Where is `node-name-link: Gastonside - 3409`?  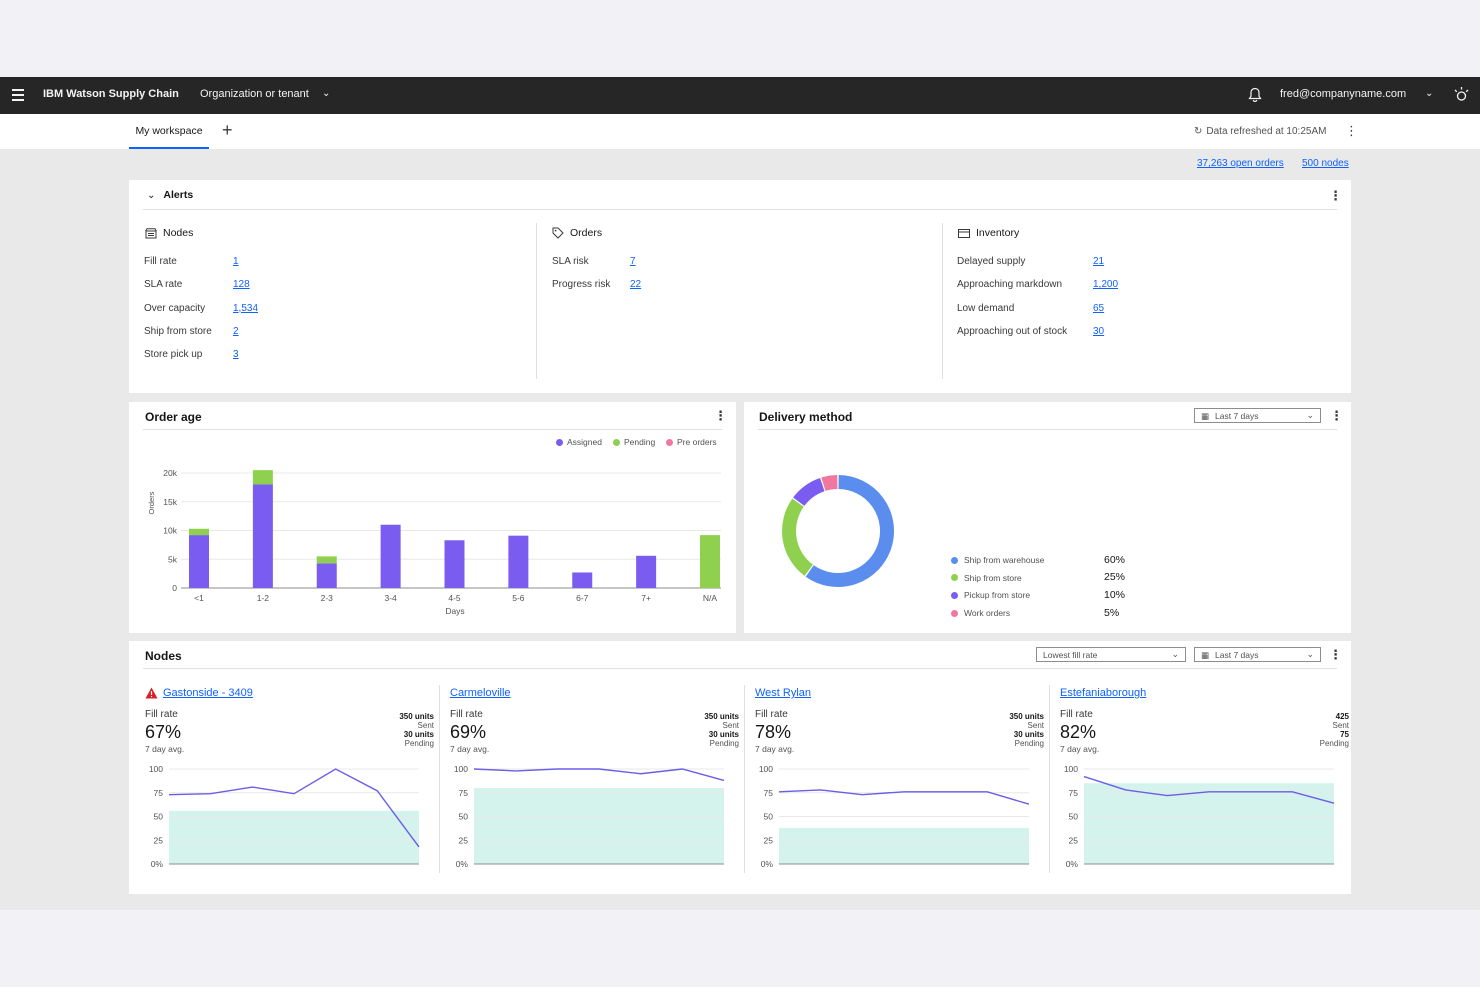 node-name-link: Gastonside - 3409 is located at coordinates (208, 693).